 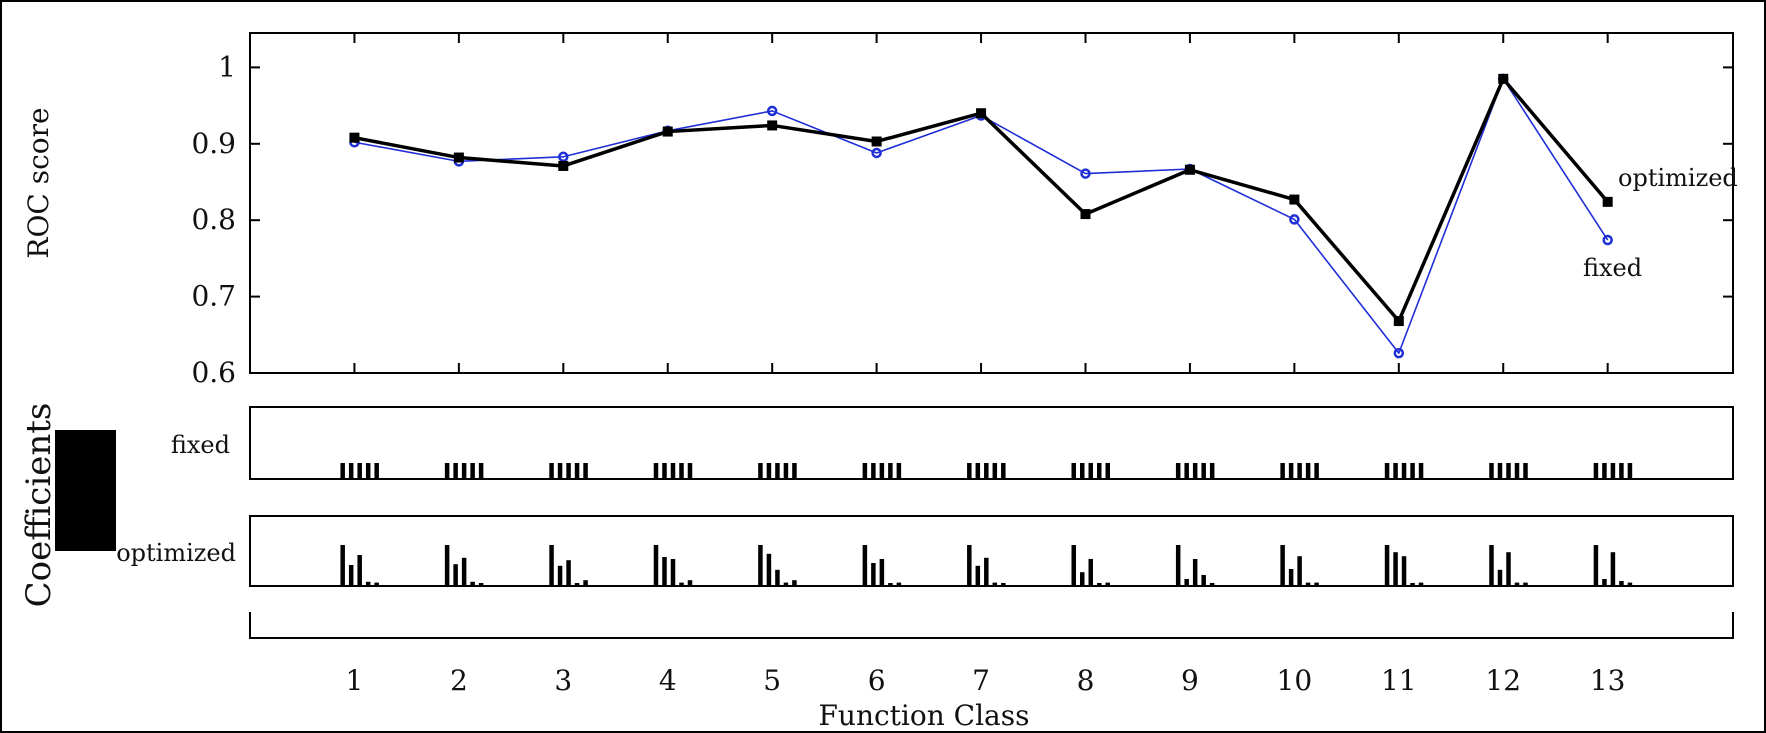 I want to click on x-tick-label: 13, so click(x=1608, y=680).